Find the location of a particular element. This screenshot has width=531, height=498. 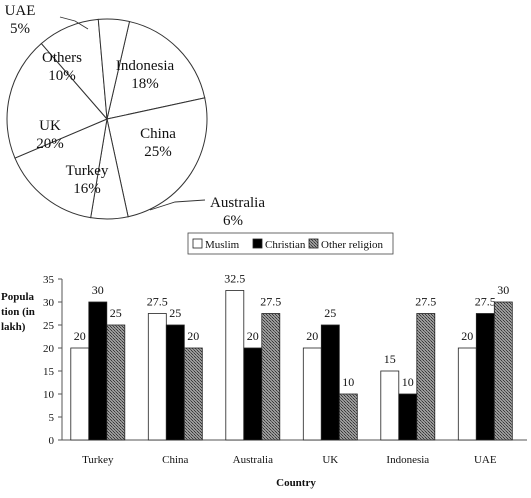

bar-china-muslim is located at coordinates (157, 377).